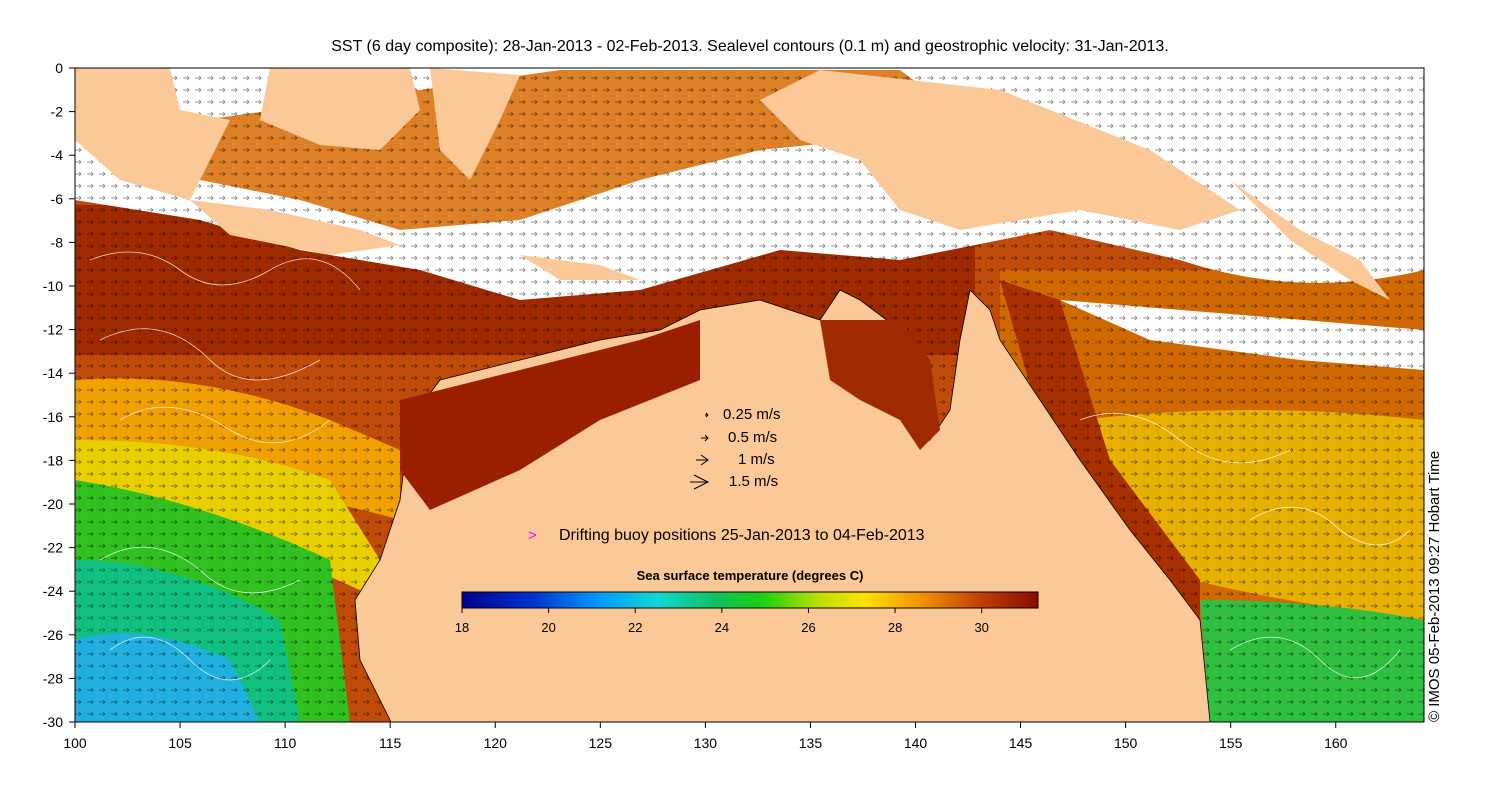 The width and height of the screenshot is (1500, 790). What do you see at coordinates (390, 743) in the screenshot?
I see `x-tick-label: 115` at bounding box center [390, 743].